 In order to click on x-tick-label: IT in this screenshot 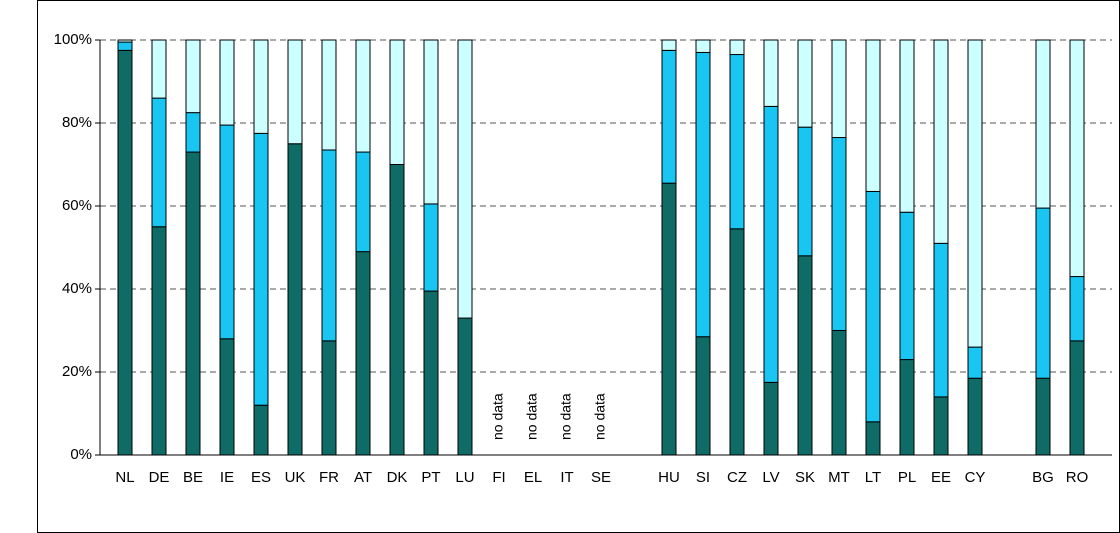, I will do `click(566, 477)`.